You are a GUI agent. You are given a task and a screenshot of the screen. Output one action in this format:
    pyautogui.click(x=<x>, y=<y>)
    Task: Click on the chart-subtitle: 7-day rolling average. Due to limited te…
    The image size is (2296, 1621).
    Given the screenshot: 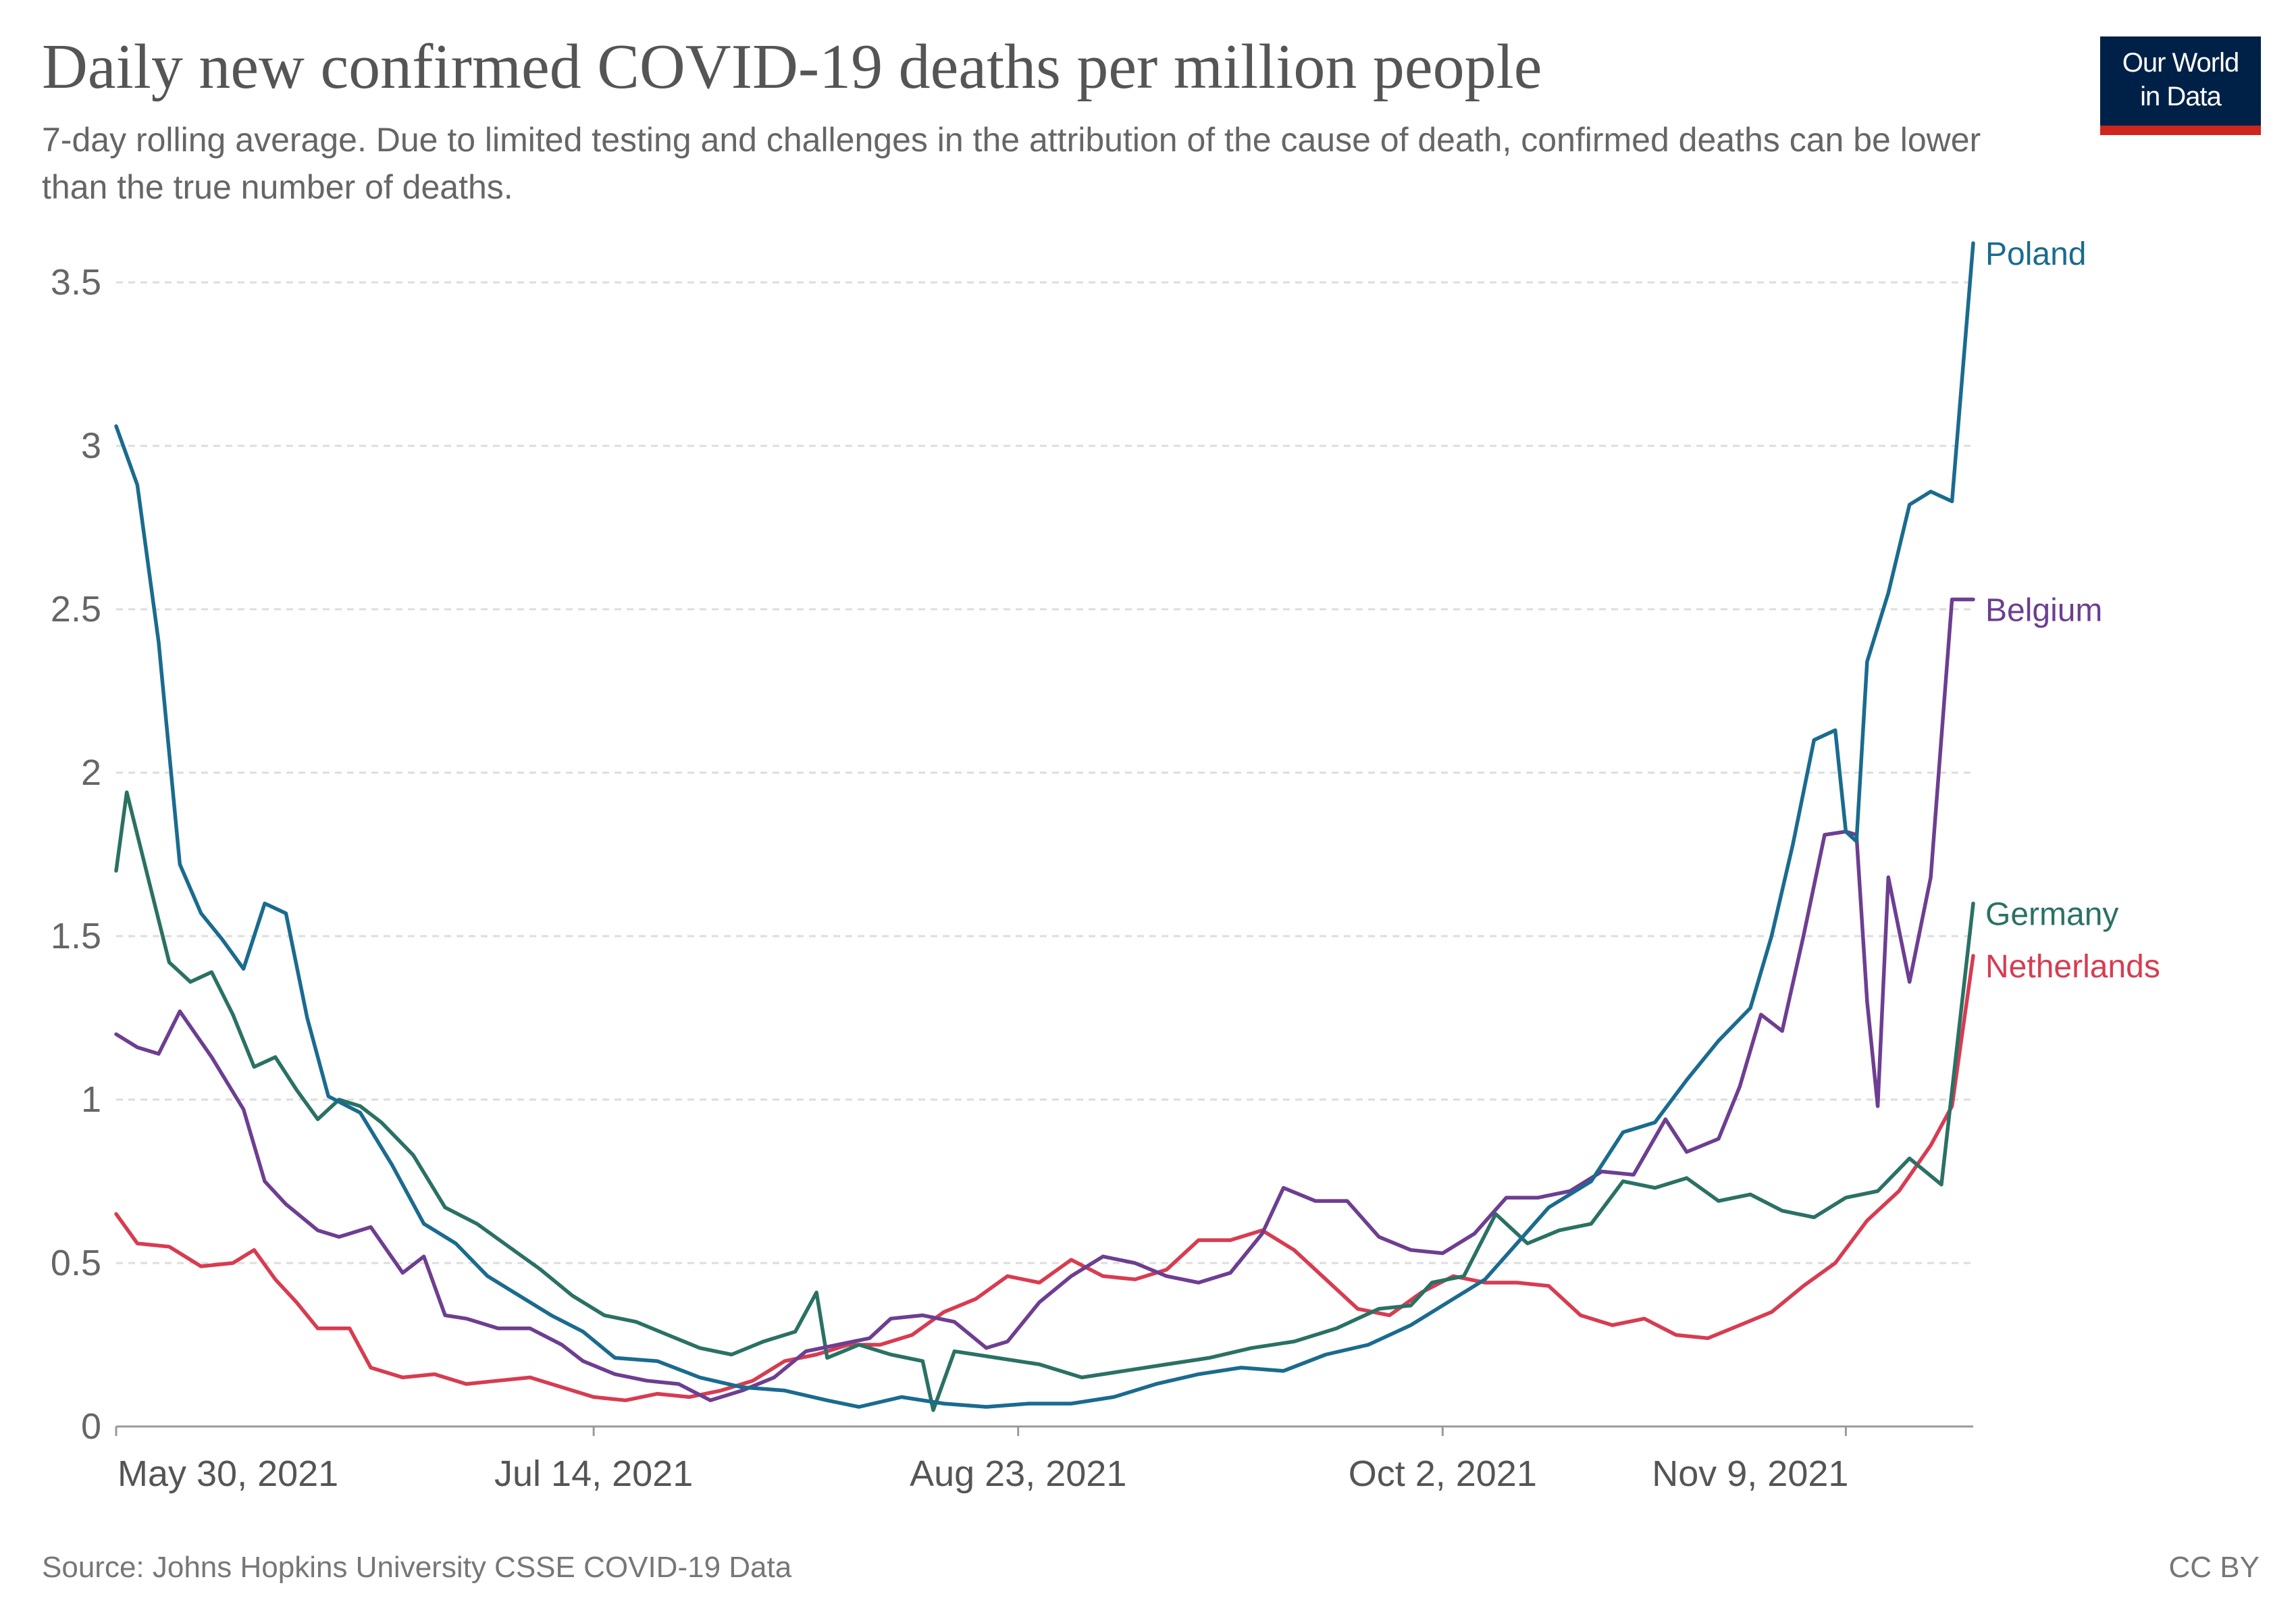 What is the action you would take?
    pyautogui.click(x=1012, y=163)
    